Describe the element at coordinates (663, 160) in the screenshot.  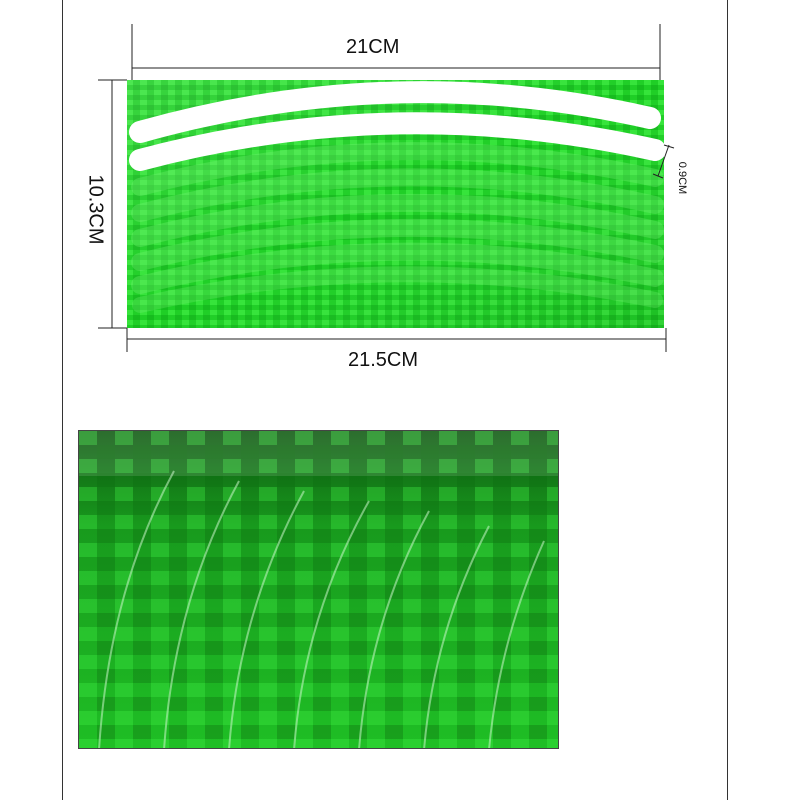
I see `strip-width-line` at that location.